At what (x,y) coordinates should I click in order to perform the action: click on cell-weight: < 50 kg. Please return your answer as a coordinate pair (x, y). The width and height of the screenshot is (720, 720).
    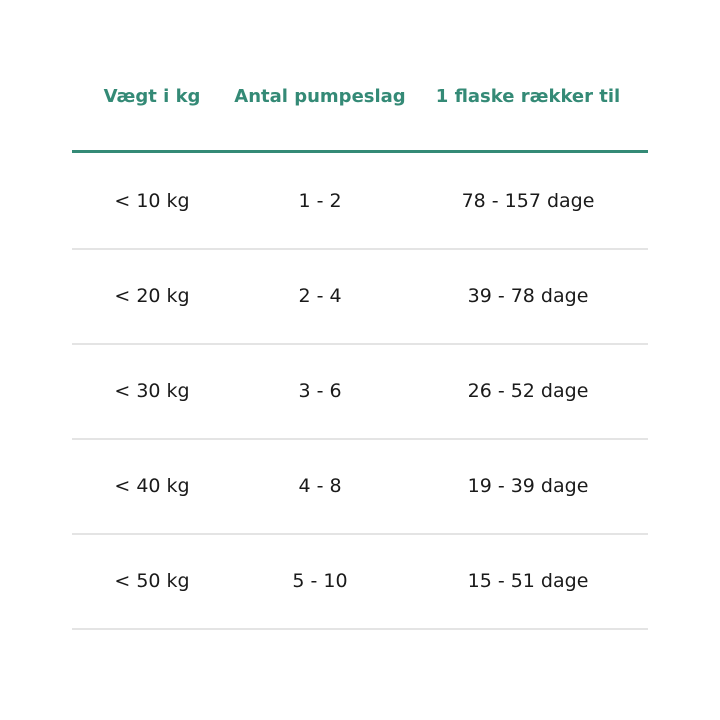
    Looking at the image, I should click on (152, 580).